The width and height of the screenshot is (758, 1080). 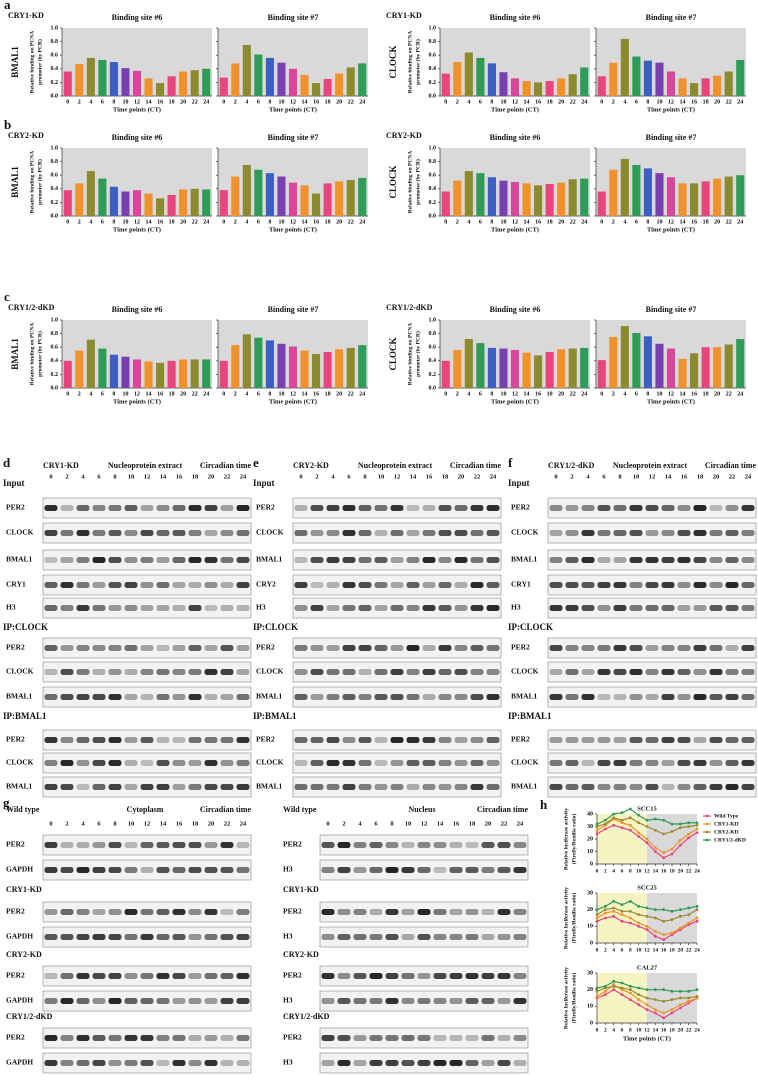 I want to click on blot-strip, so click(x=147, y=763).